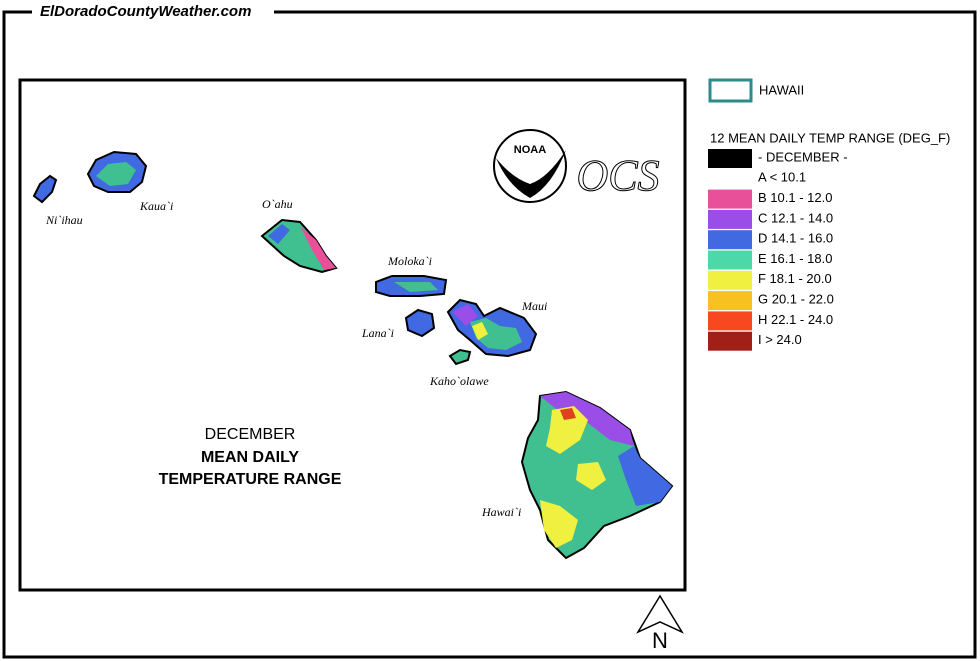  Describe the element at coordinates (116, 174) in the screenshot. I see `island-kauai-zone` at that location.